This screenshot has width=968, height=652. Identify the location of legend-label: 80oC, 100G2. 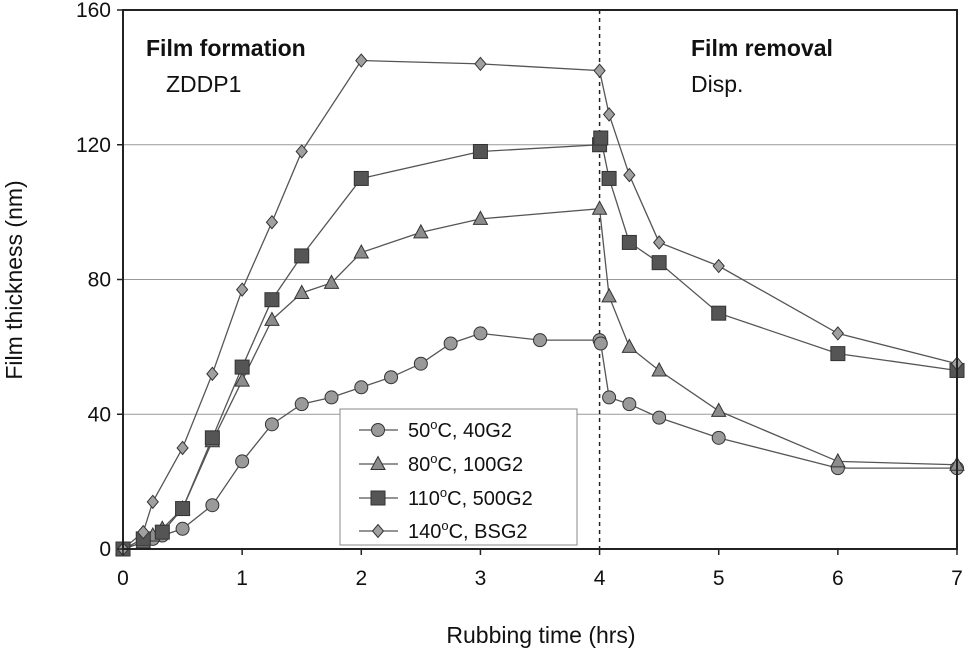
(465, 463).